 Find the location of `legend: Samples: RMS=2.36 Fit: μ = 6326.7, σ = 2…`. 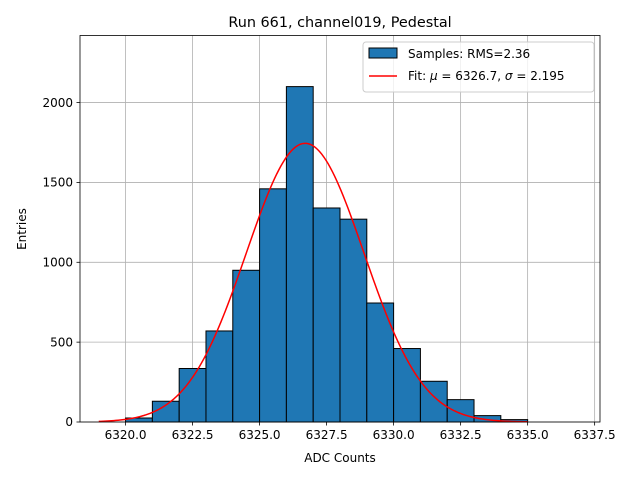

legend: Samples: RMS=2.36 Fit: μ = 6326.7, σ = 2… is located at coordinates (478, 67).